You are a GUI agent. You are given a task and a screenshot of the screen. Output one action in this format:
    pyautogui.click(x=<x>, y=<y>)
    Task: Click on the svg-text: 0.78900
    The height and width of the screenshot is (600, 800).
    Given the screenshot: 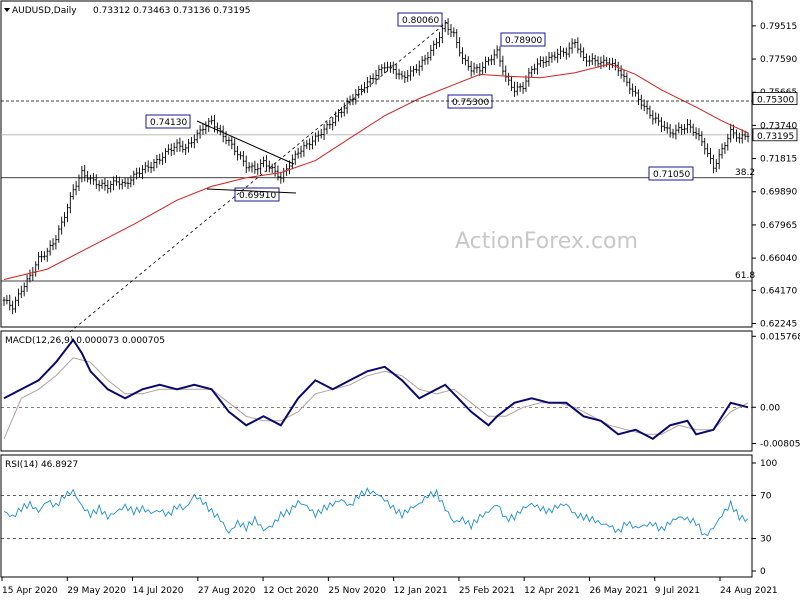 What is the action you would take?
    pyautogui.click(x=523, y=41)
    